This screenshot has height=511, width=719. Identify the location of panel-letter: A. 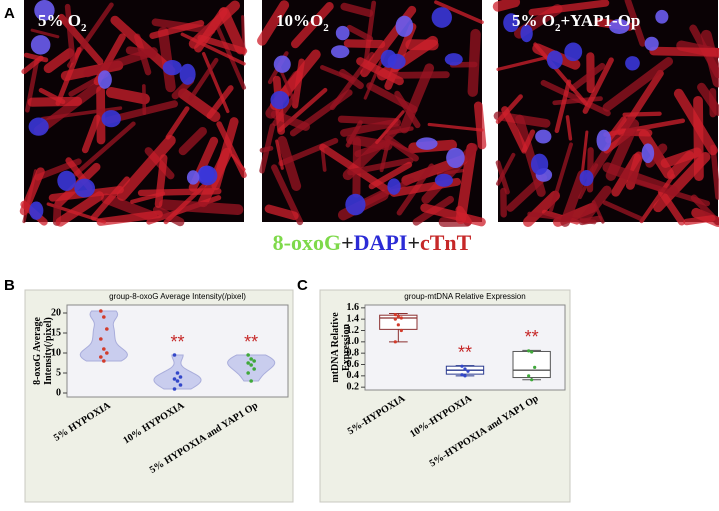
(9, 13).